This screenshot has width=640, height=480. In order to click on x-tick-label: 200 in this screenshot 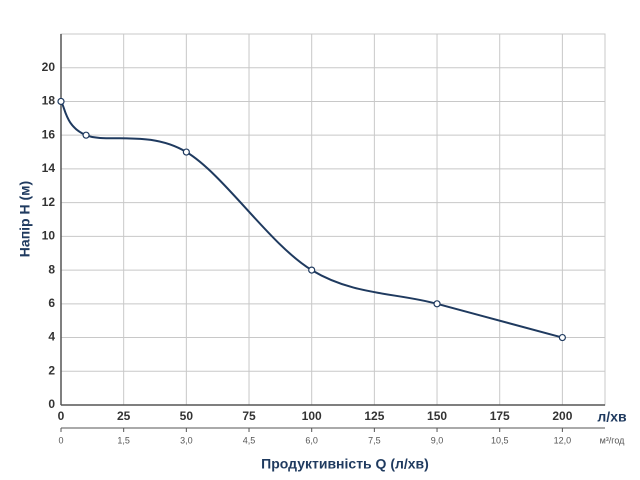, I will do `click(562, 416)`.